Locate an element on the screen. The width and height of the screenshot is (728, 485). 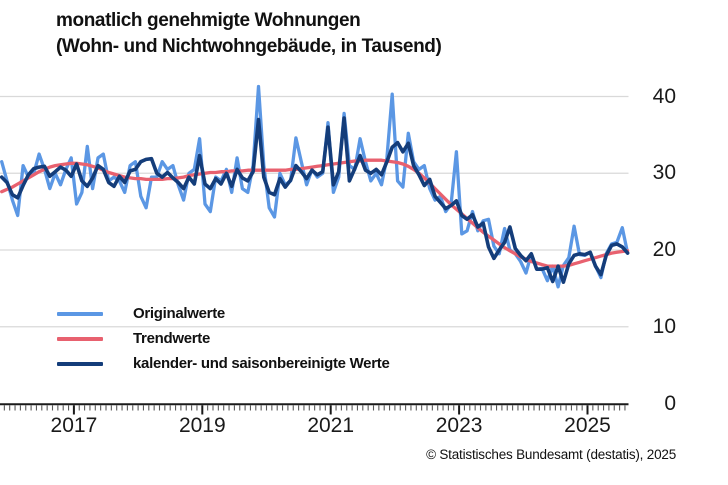
legend-item-originalwerte: Originalwerte is located at coordinates (223, 313).